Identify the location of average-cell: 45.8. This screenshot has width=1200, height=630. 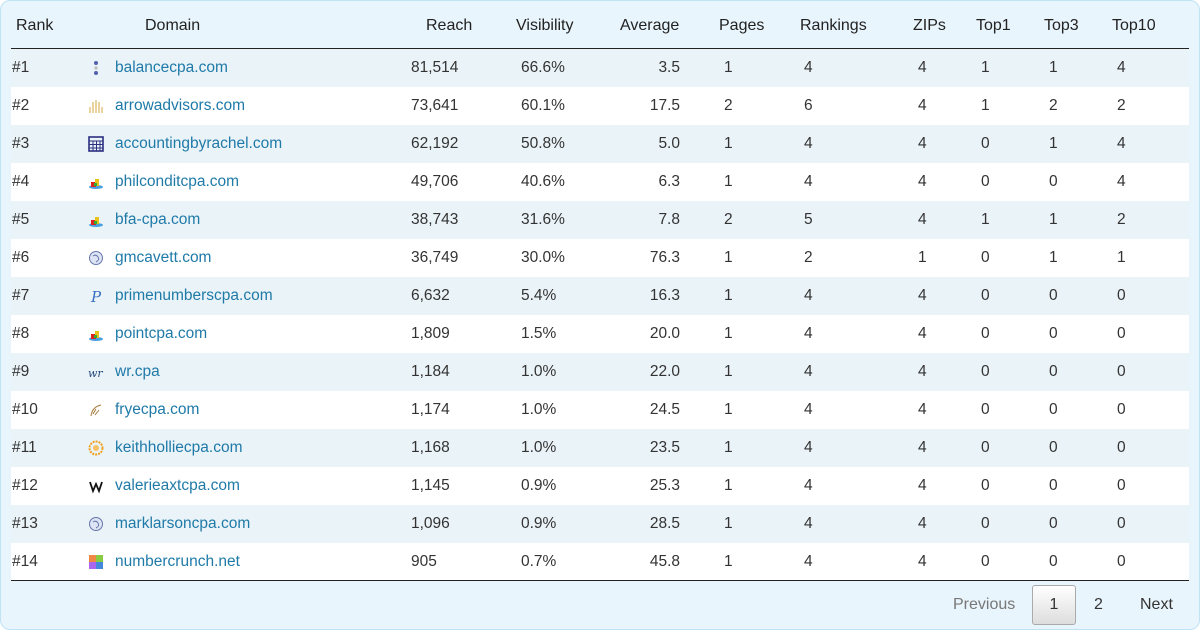
(664, 561).